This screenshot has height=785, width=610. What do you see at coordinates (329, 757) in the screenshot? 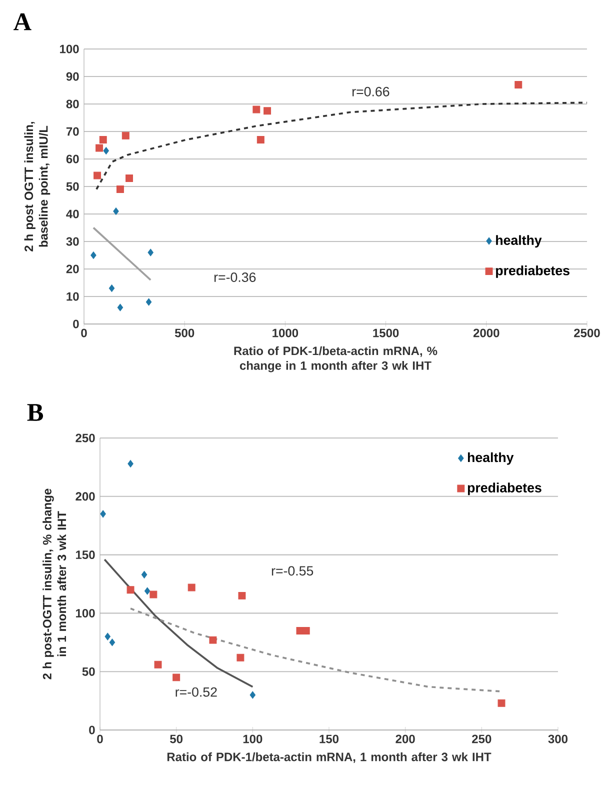
I see `x-axis-title: Ratio of PDK-1/beta-actin mRNA, 1 month after 3 wk IHT` at bounding box center [329, 757].